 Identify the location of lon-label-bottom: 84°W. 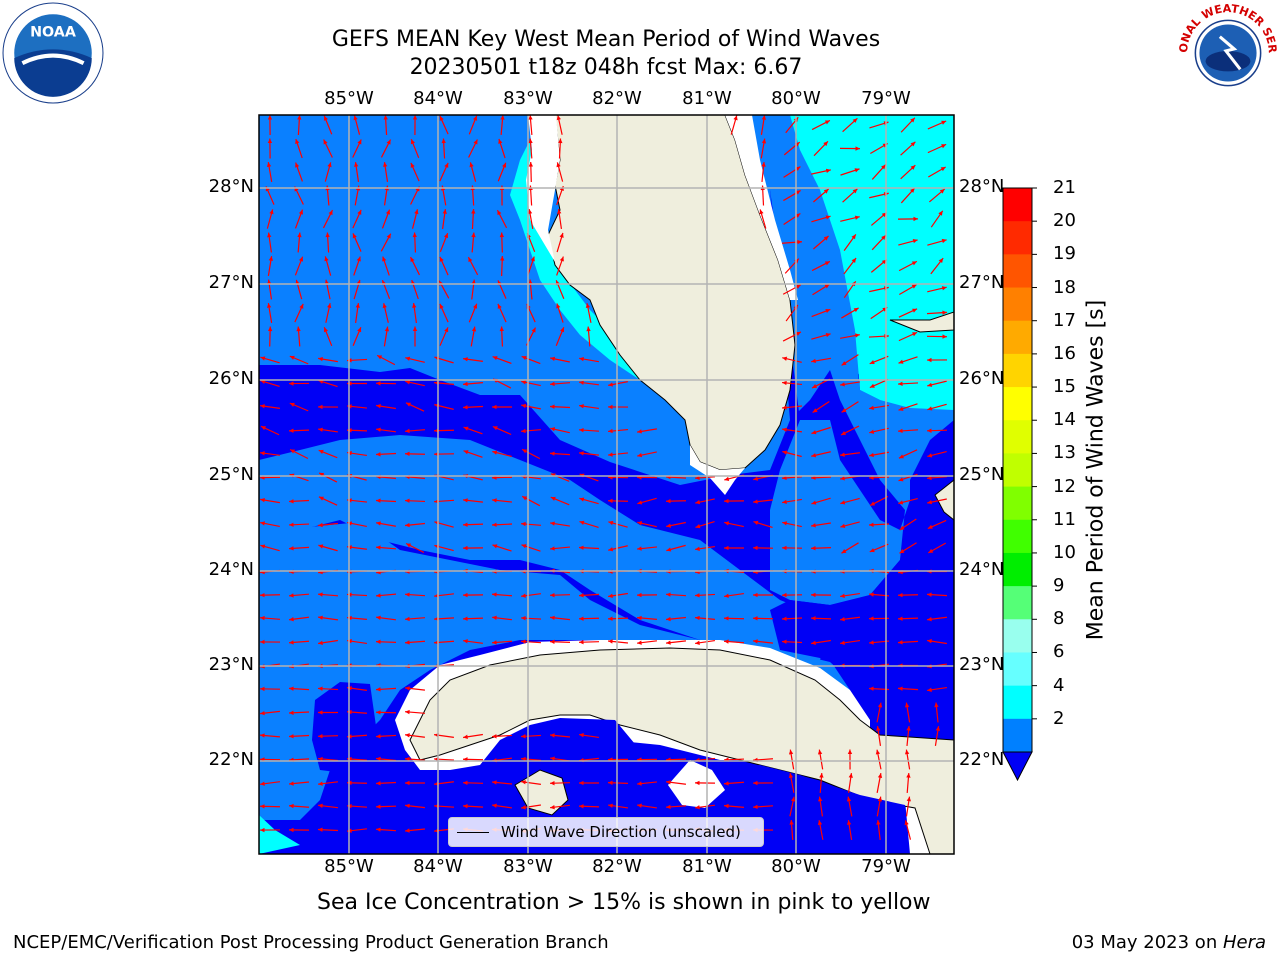
(438, 866).